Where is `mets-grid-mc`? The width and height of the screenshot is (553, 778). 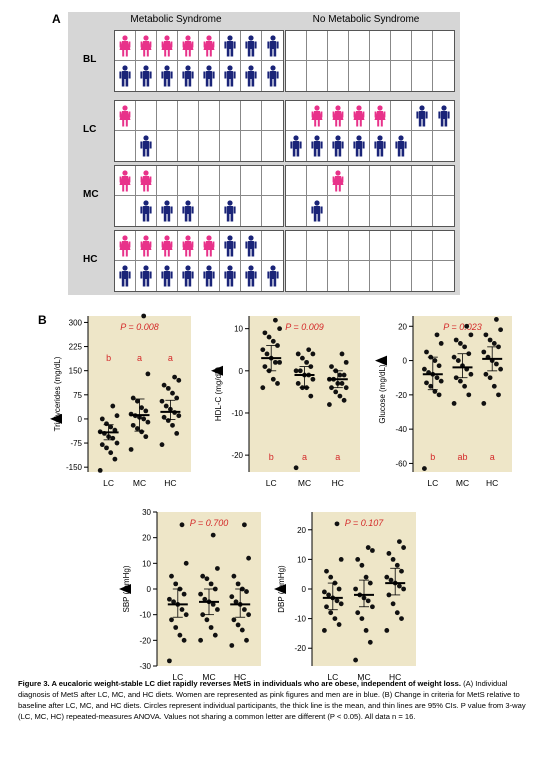
mets-grid-mc is located at coordinates (199, 196).